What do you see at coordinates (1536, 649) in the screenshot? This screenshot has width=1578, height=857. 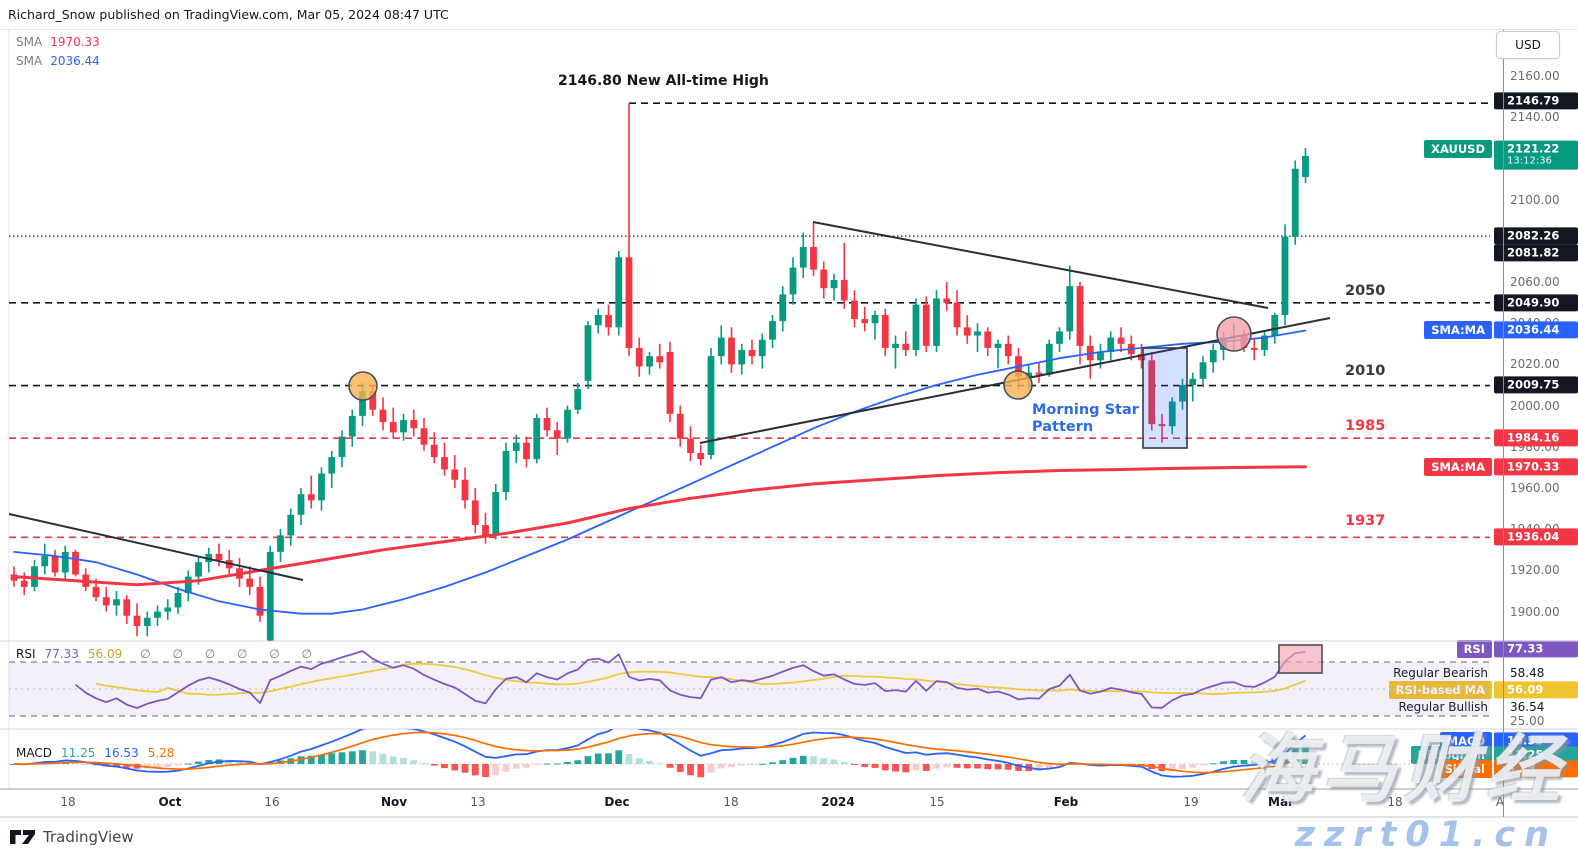 I see `price-axis-badge: 77.33` at bounding box center [1536, 649].